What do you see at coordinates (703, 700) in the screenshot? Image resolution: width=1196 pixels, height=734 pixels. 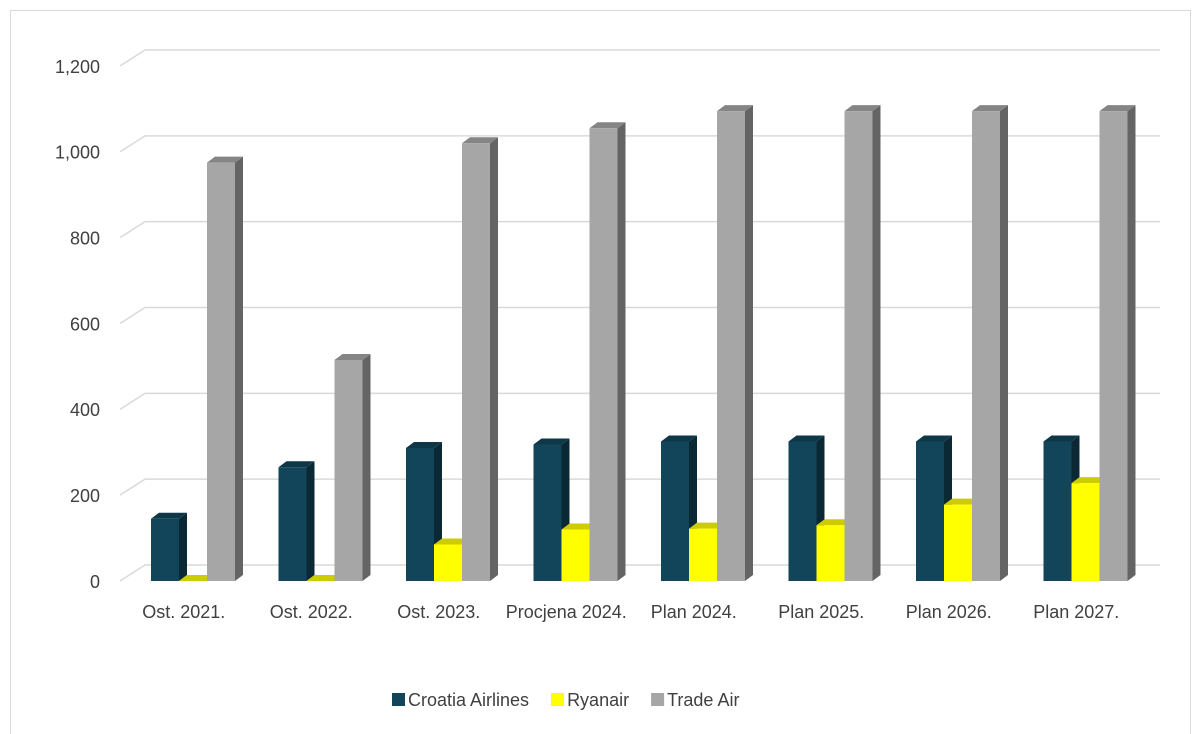 I see `legend-label: Trade Air` at bounding box center [703, 700].